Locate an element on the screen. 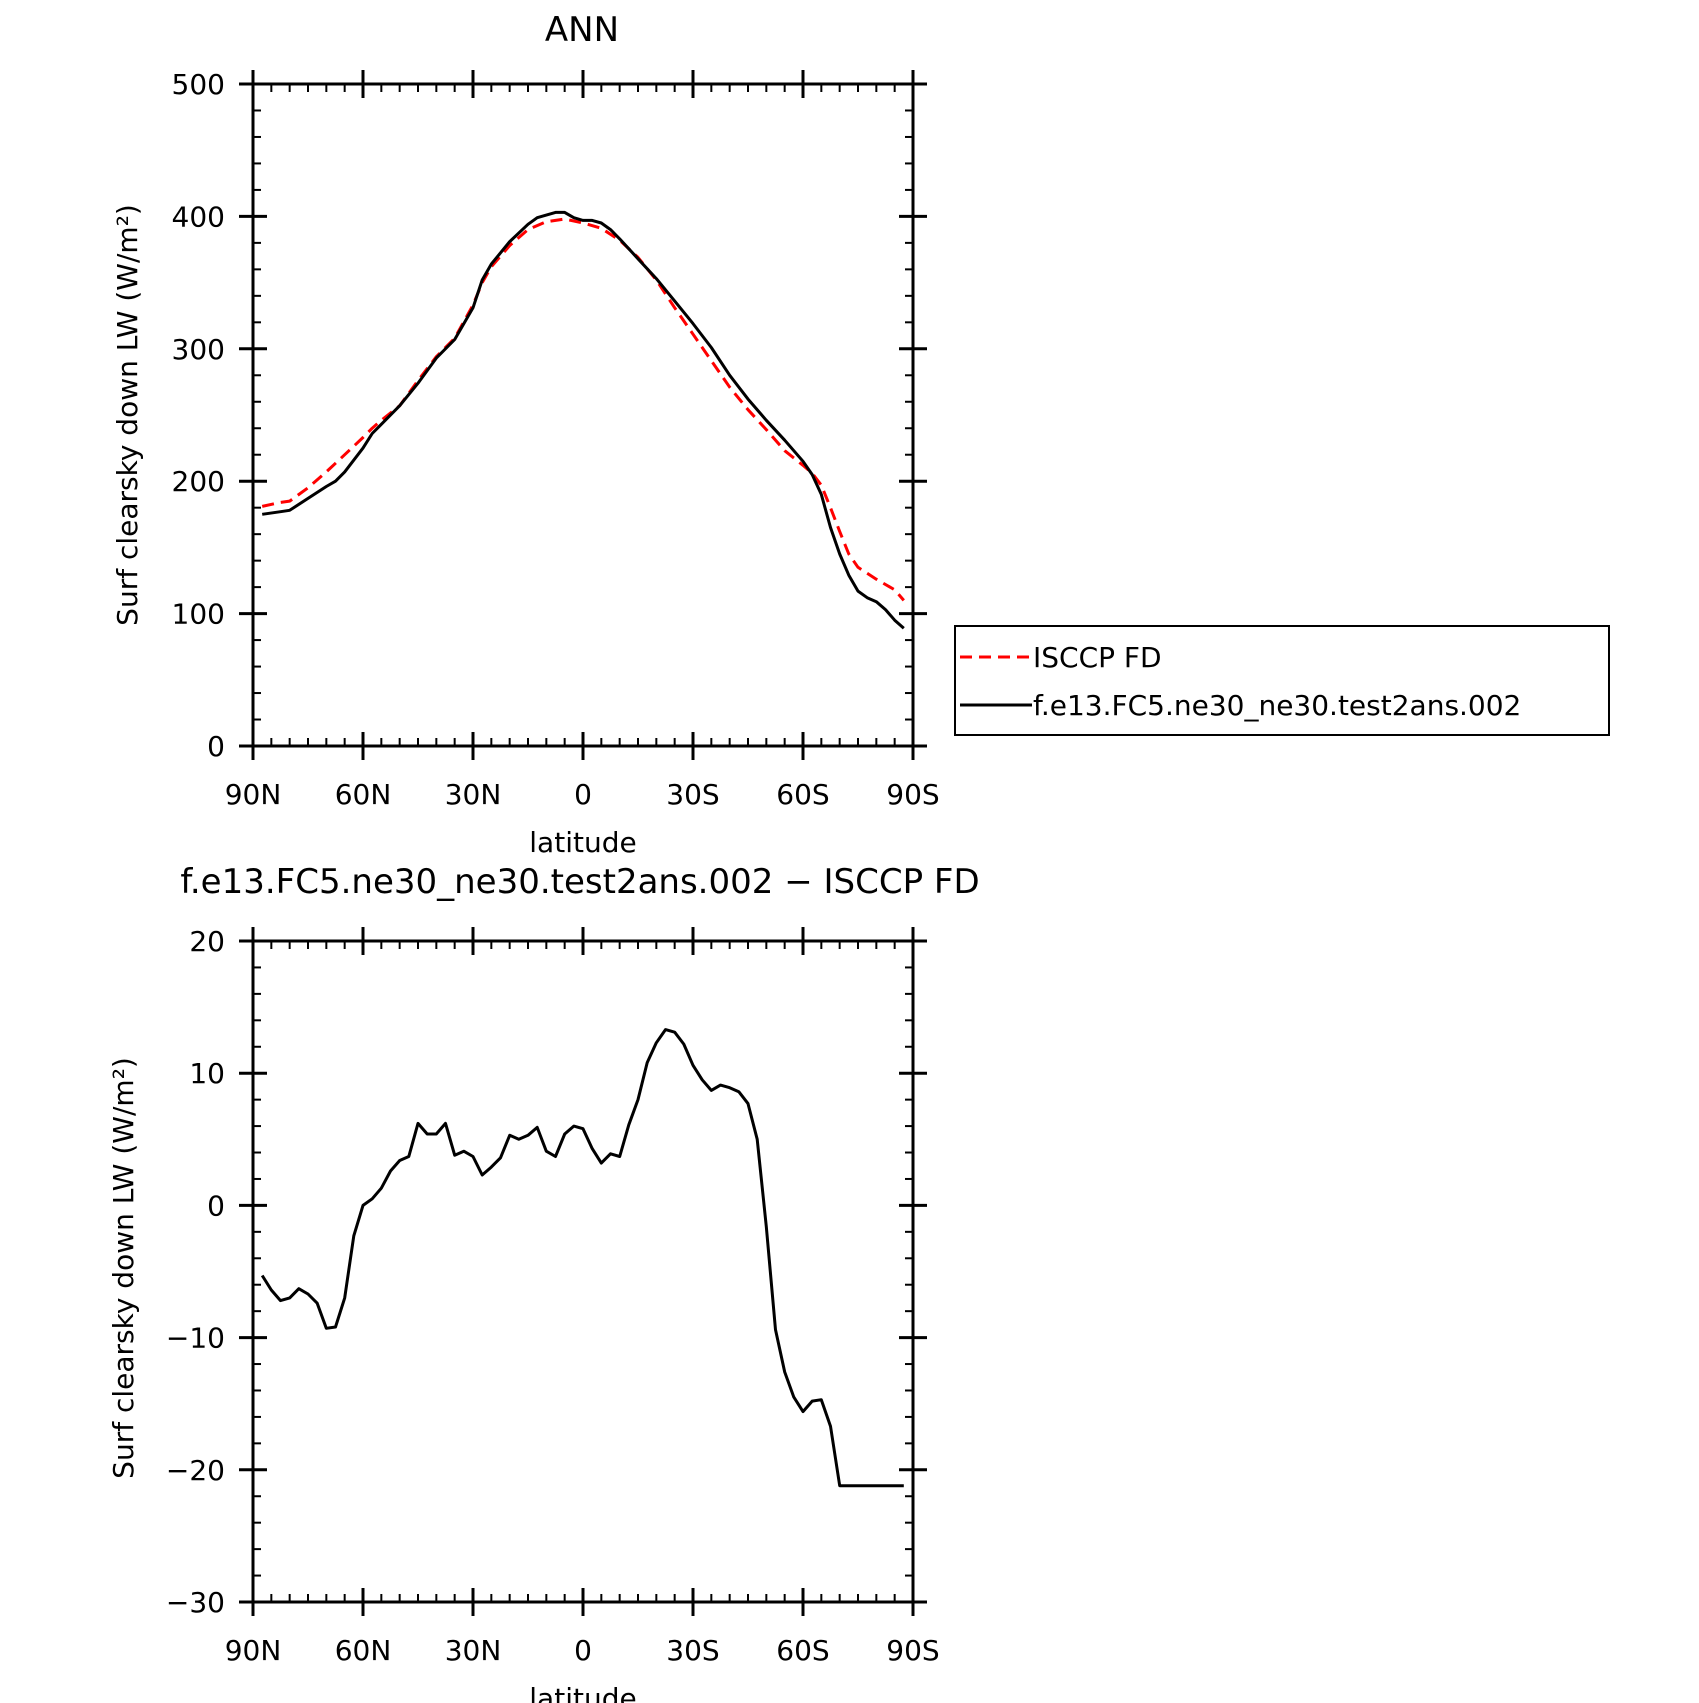 The width and height of the screenshot is (1699, 1703). top-panel-title: ANN is located at coordinates (582, 30).